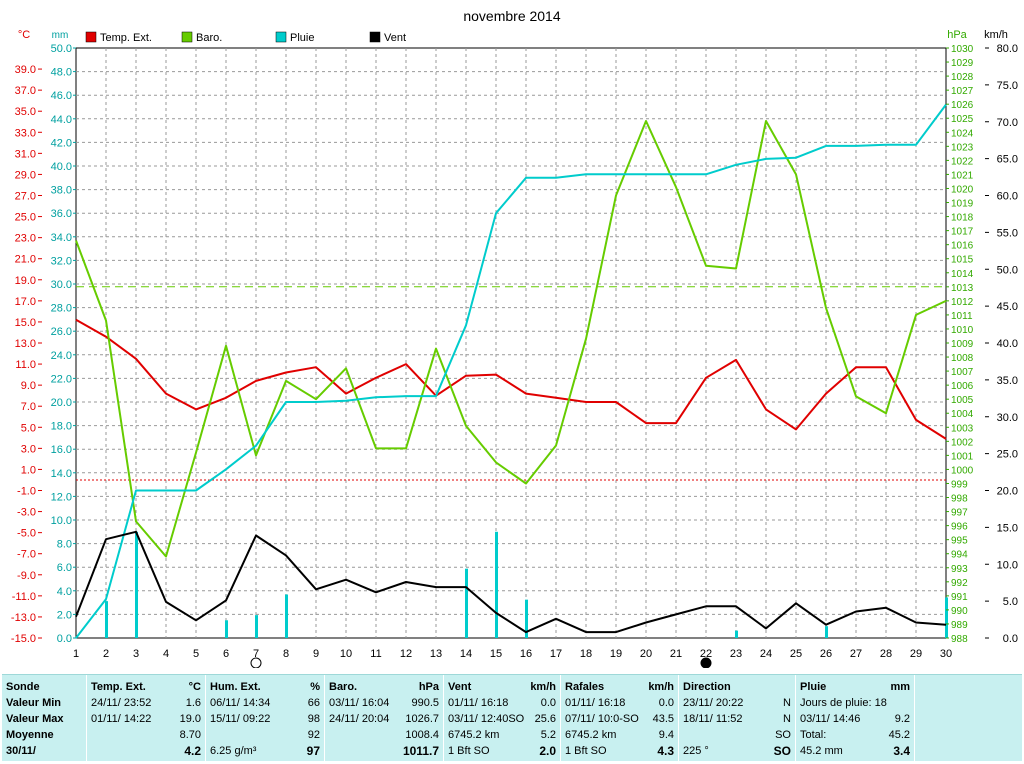 This screenshot has height=764, width=1024. Describe the element at coordinates (962, 456) in the screenshot. I see `baro-tick-label: 1001` at that location.